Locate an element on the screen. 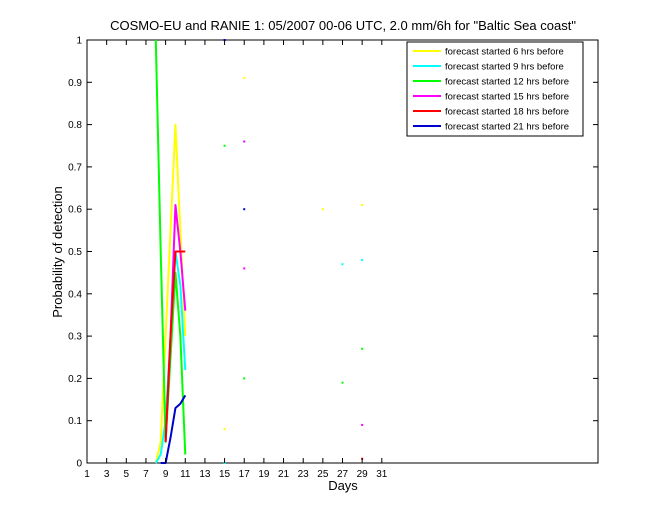 This screenshot has width=660, height=520. legend-box is located at coordinates (495, 89).